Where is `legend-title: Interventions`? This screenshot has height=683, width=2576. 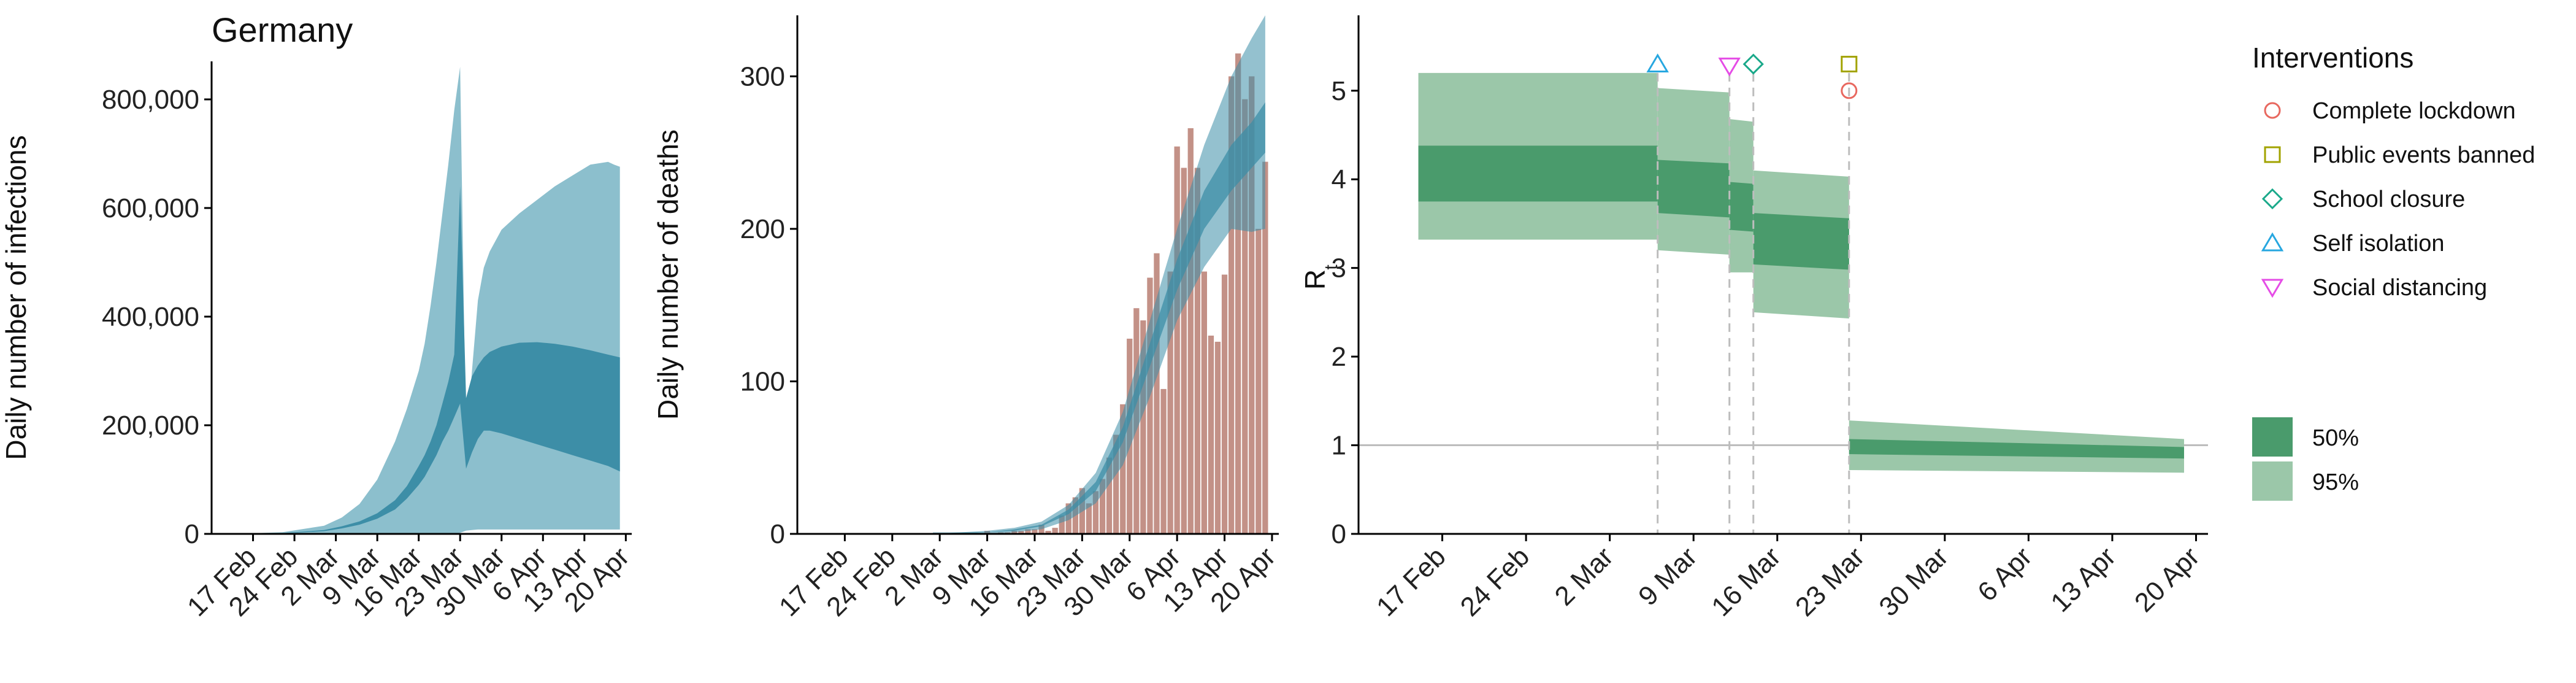
legend-title: Interventions is located at coordinates (2332, 58).